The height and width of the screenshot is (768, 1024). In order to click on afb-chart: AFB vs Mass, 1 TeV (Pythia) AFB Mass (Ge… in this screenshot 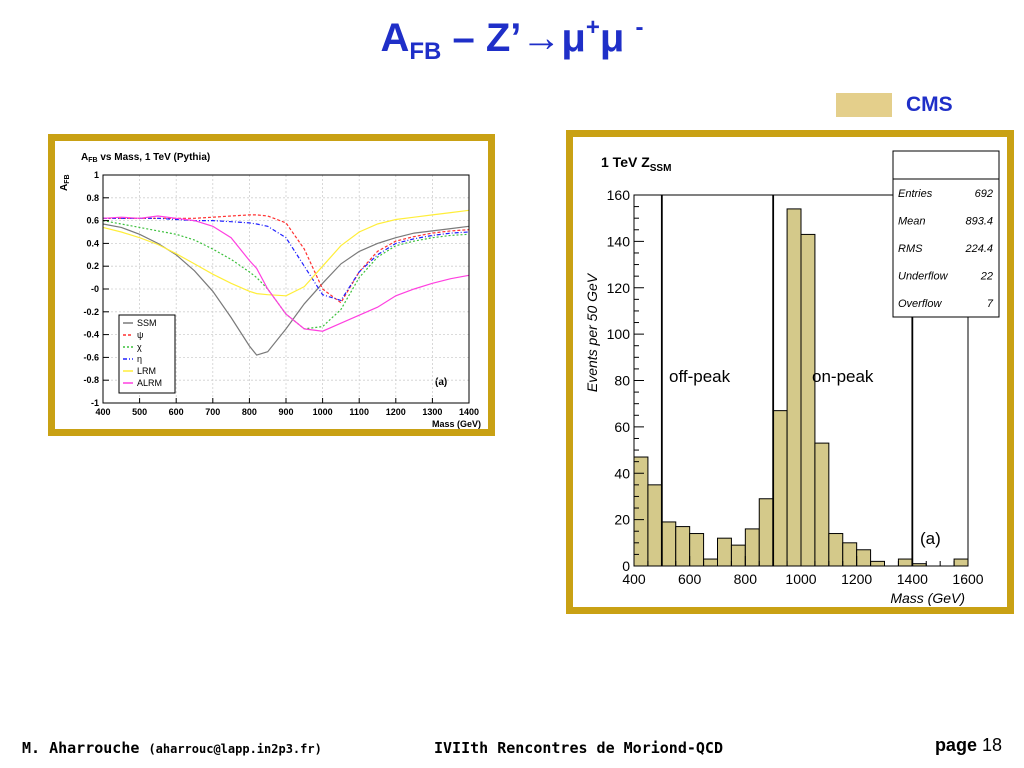, I will do `click(270, 290)`.